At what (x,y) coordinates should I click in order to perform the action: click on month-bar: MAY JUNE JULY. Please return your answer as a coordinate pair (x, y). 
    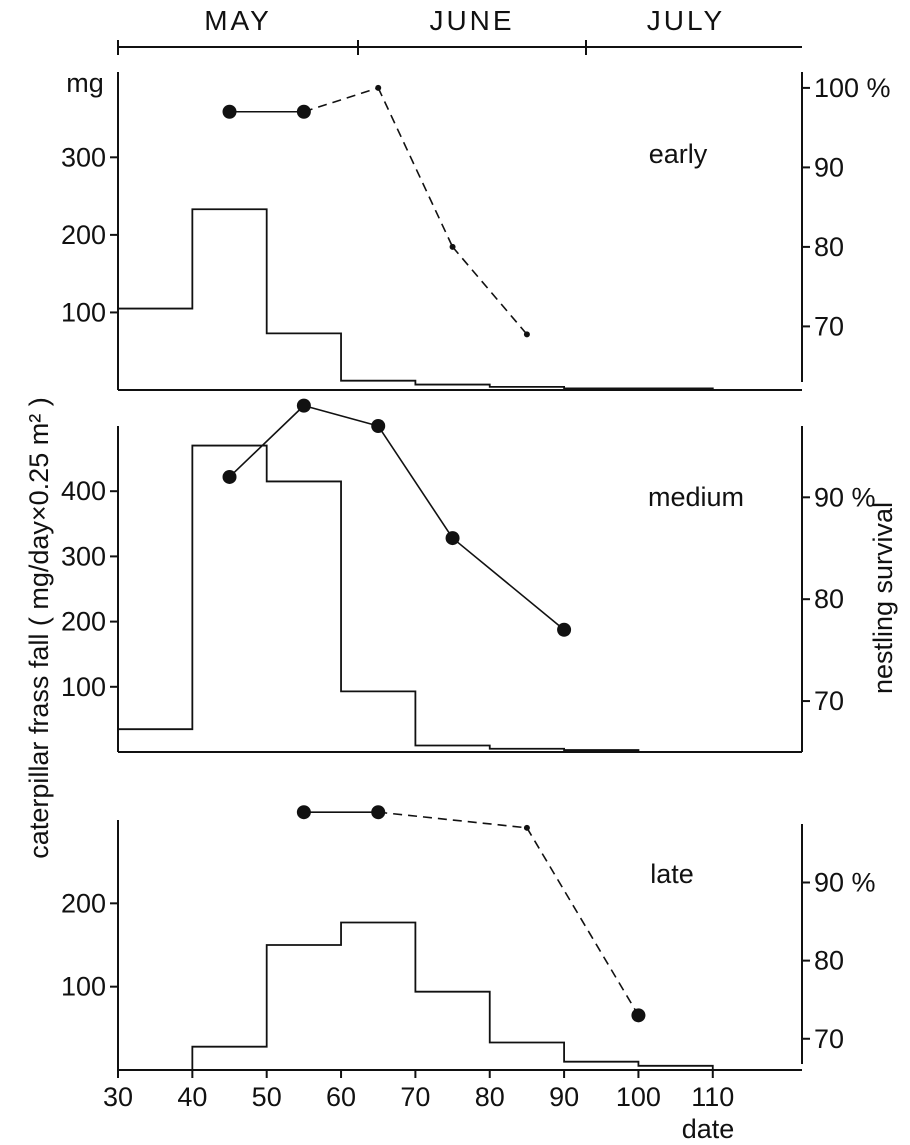
    Looking at the image, I should click on (459, 30).